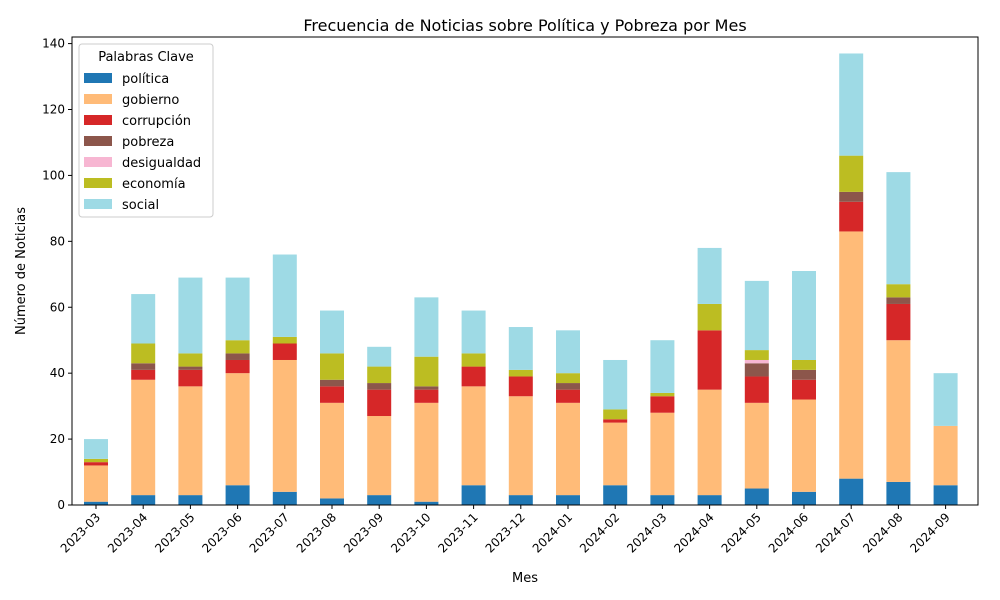 The height and width of the screenshot is (600, 1000). Describe the element at coordinates (140, 205) in the screenshot. I see `legend-label: social` at that location.